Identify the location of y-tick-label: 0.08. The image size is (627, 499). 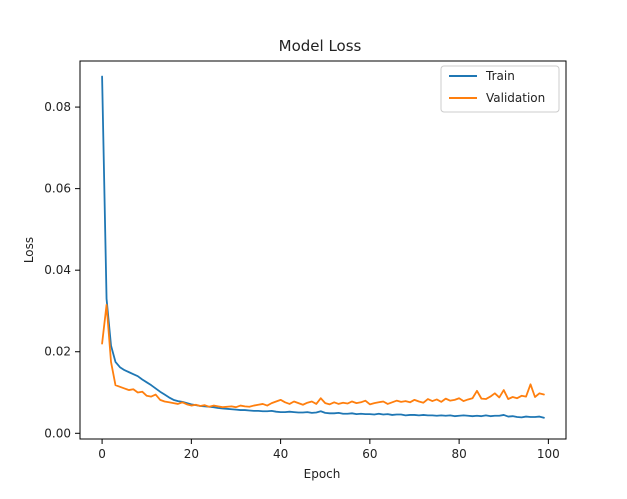
(57, 107).